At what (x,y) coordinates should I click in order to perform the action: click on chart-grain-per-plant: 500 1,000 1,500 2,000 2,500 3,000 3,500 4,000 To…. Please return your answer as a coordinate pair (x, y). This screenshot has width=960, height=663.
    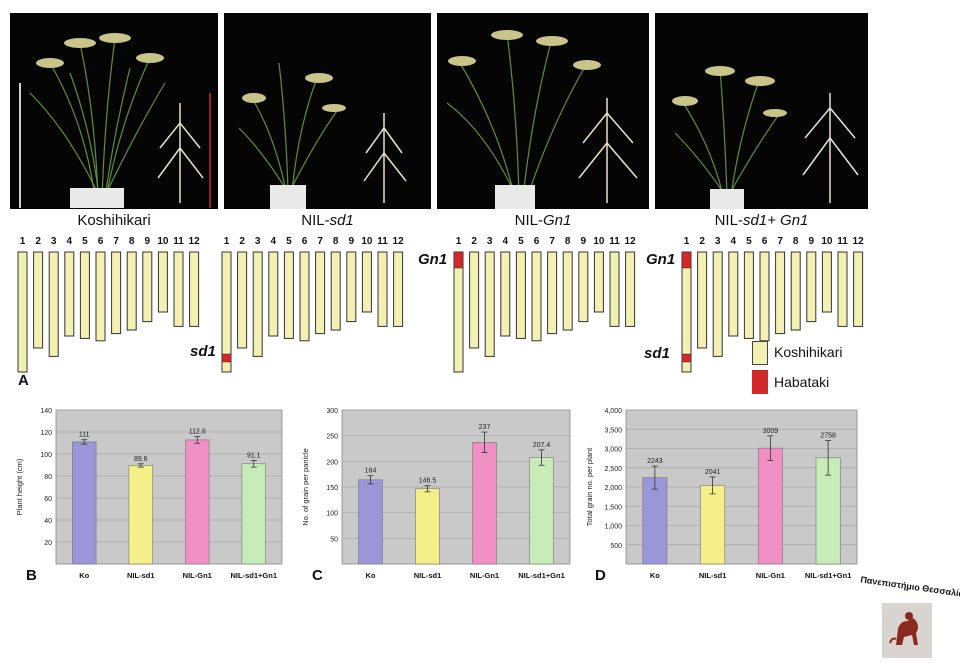
    Looking at the image, I should click on (721, 494).